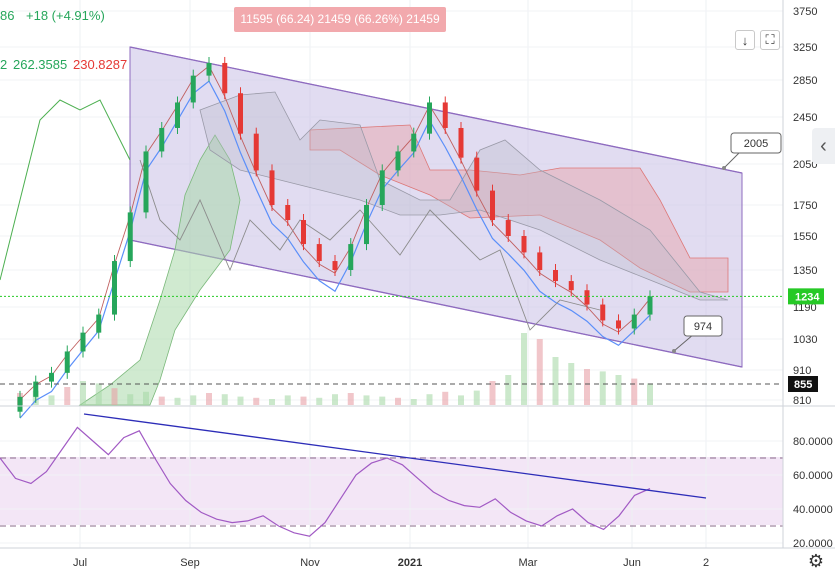 The width and height of the screenshot is (835, 577). Describe the element at coordinates (391, 491) in the screenshot. I see `rsi-band` at that location.